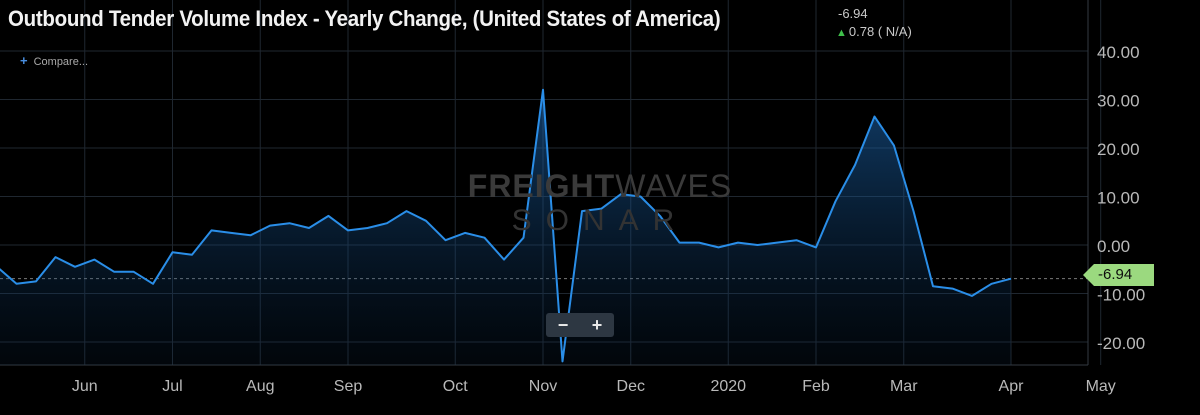 Image resolution: width=1200 pixels, height=415 pixels. What do you see at coordinates (631, 386) in the screenshot?
I see `x-tick-label: Dec` at bounding box center [631, 386].